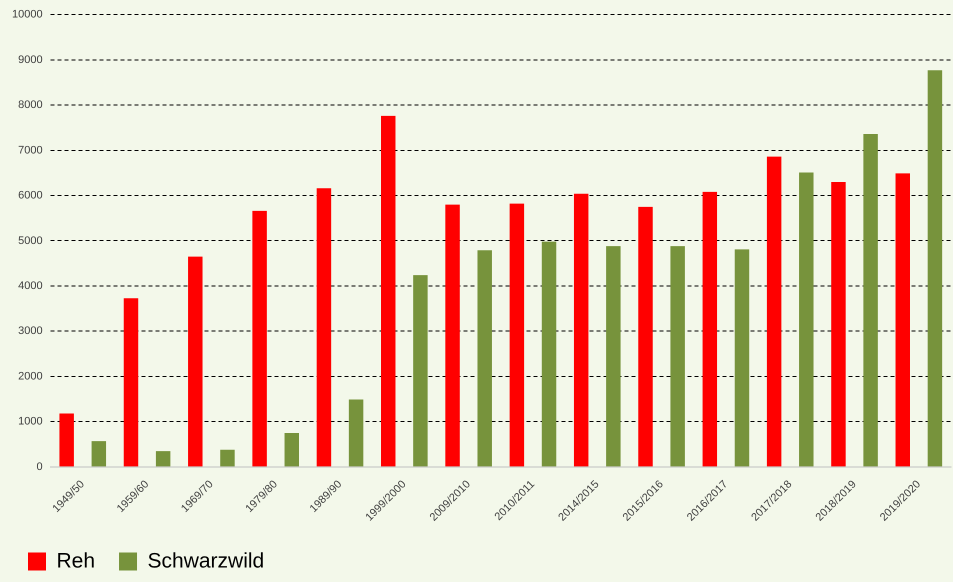 Image resolution: width=953 pixels, height=582 pixels. What do you see at coordinates (30, 331) in the screenshot?
I see `y-tick-label: 3000` at bounding box center [30, 331].